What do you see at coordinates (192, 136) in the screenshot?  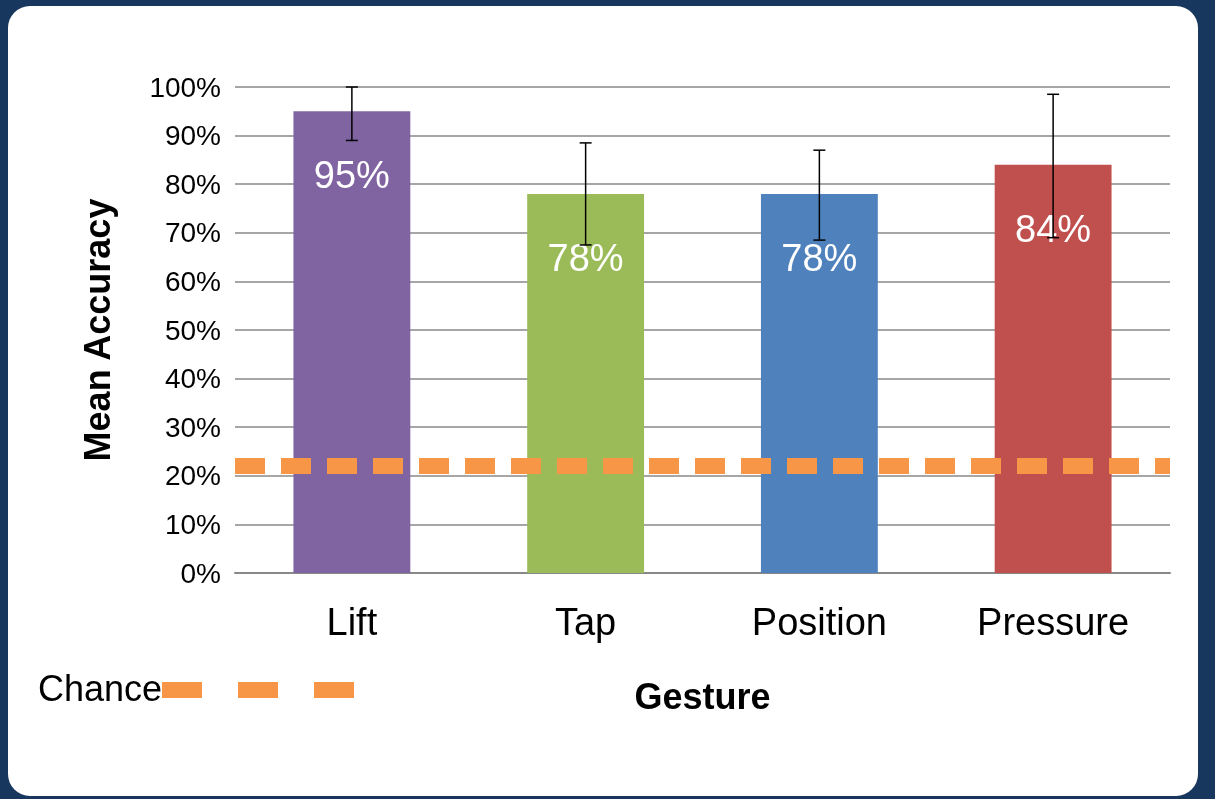 I see `y-tick-label: 90%` at bounding box center [192, 136].